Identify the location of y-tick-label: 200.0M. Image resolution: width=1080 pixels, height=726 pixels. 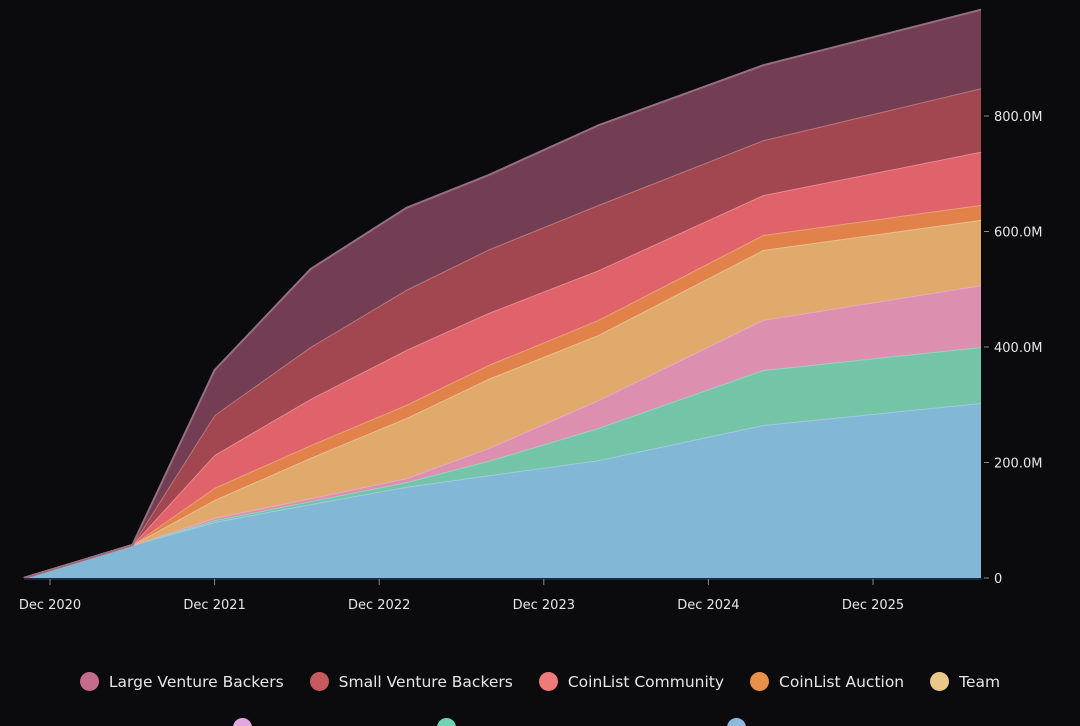
(1018, 464).